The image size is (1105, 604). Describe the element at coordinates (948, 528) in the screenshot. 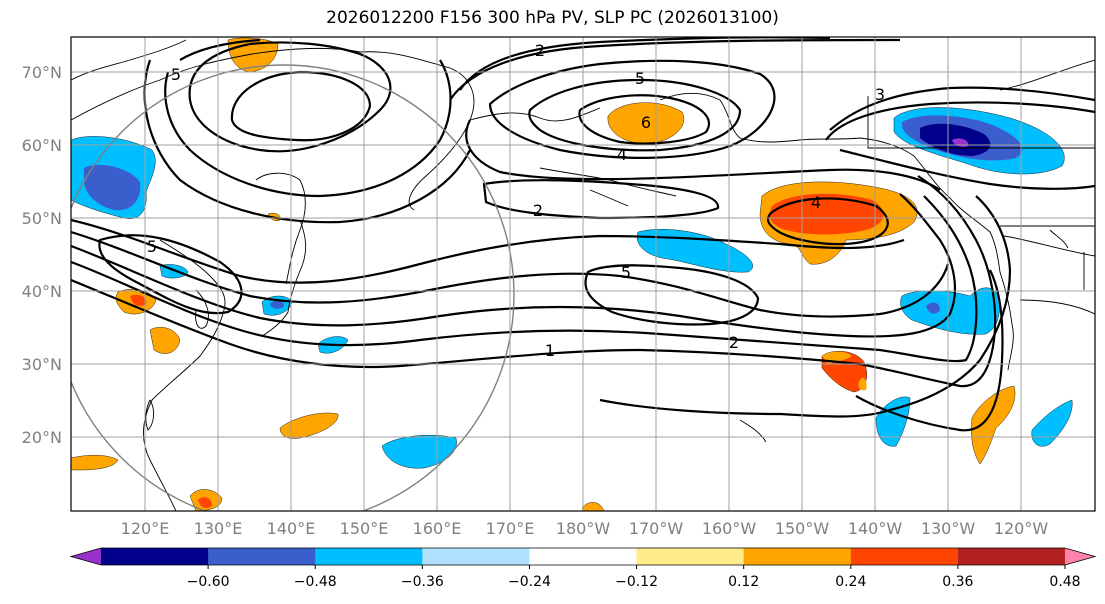

I see `lon-label: 130°W` at that location.